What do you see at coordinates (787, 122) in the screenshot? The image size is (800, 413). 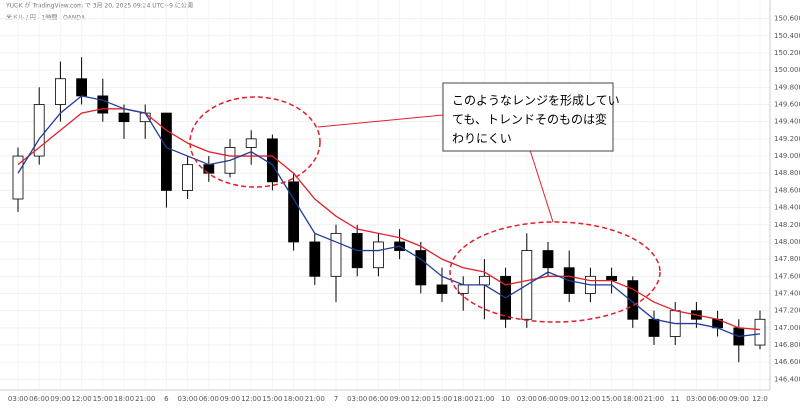 I see `y-tick-label: 149.400` at bounding box center [787, 122].